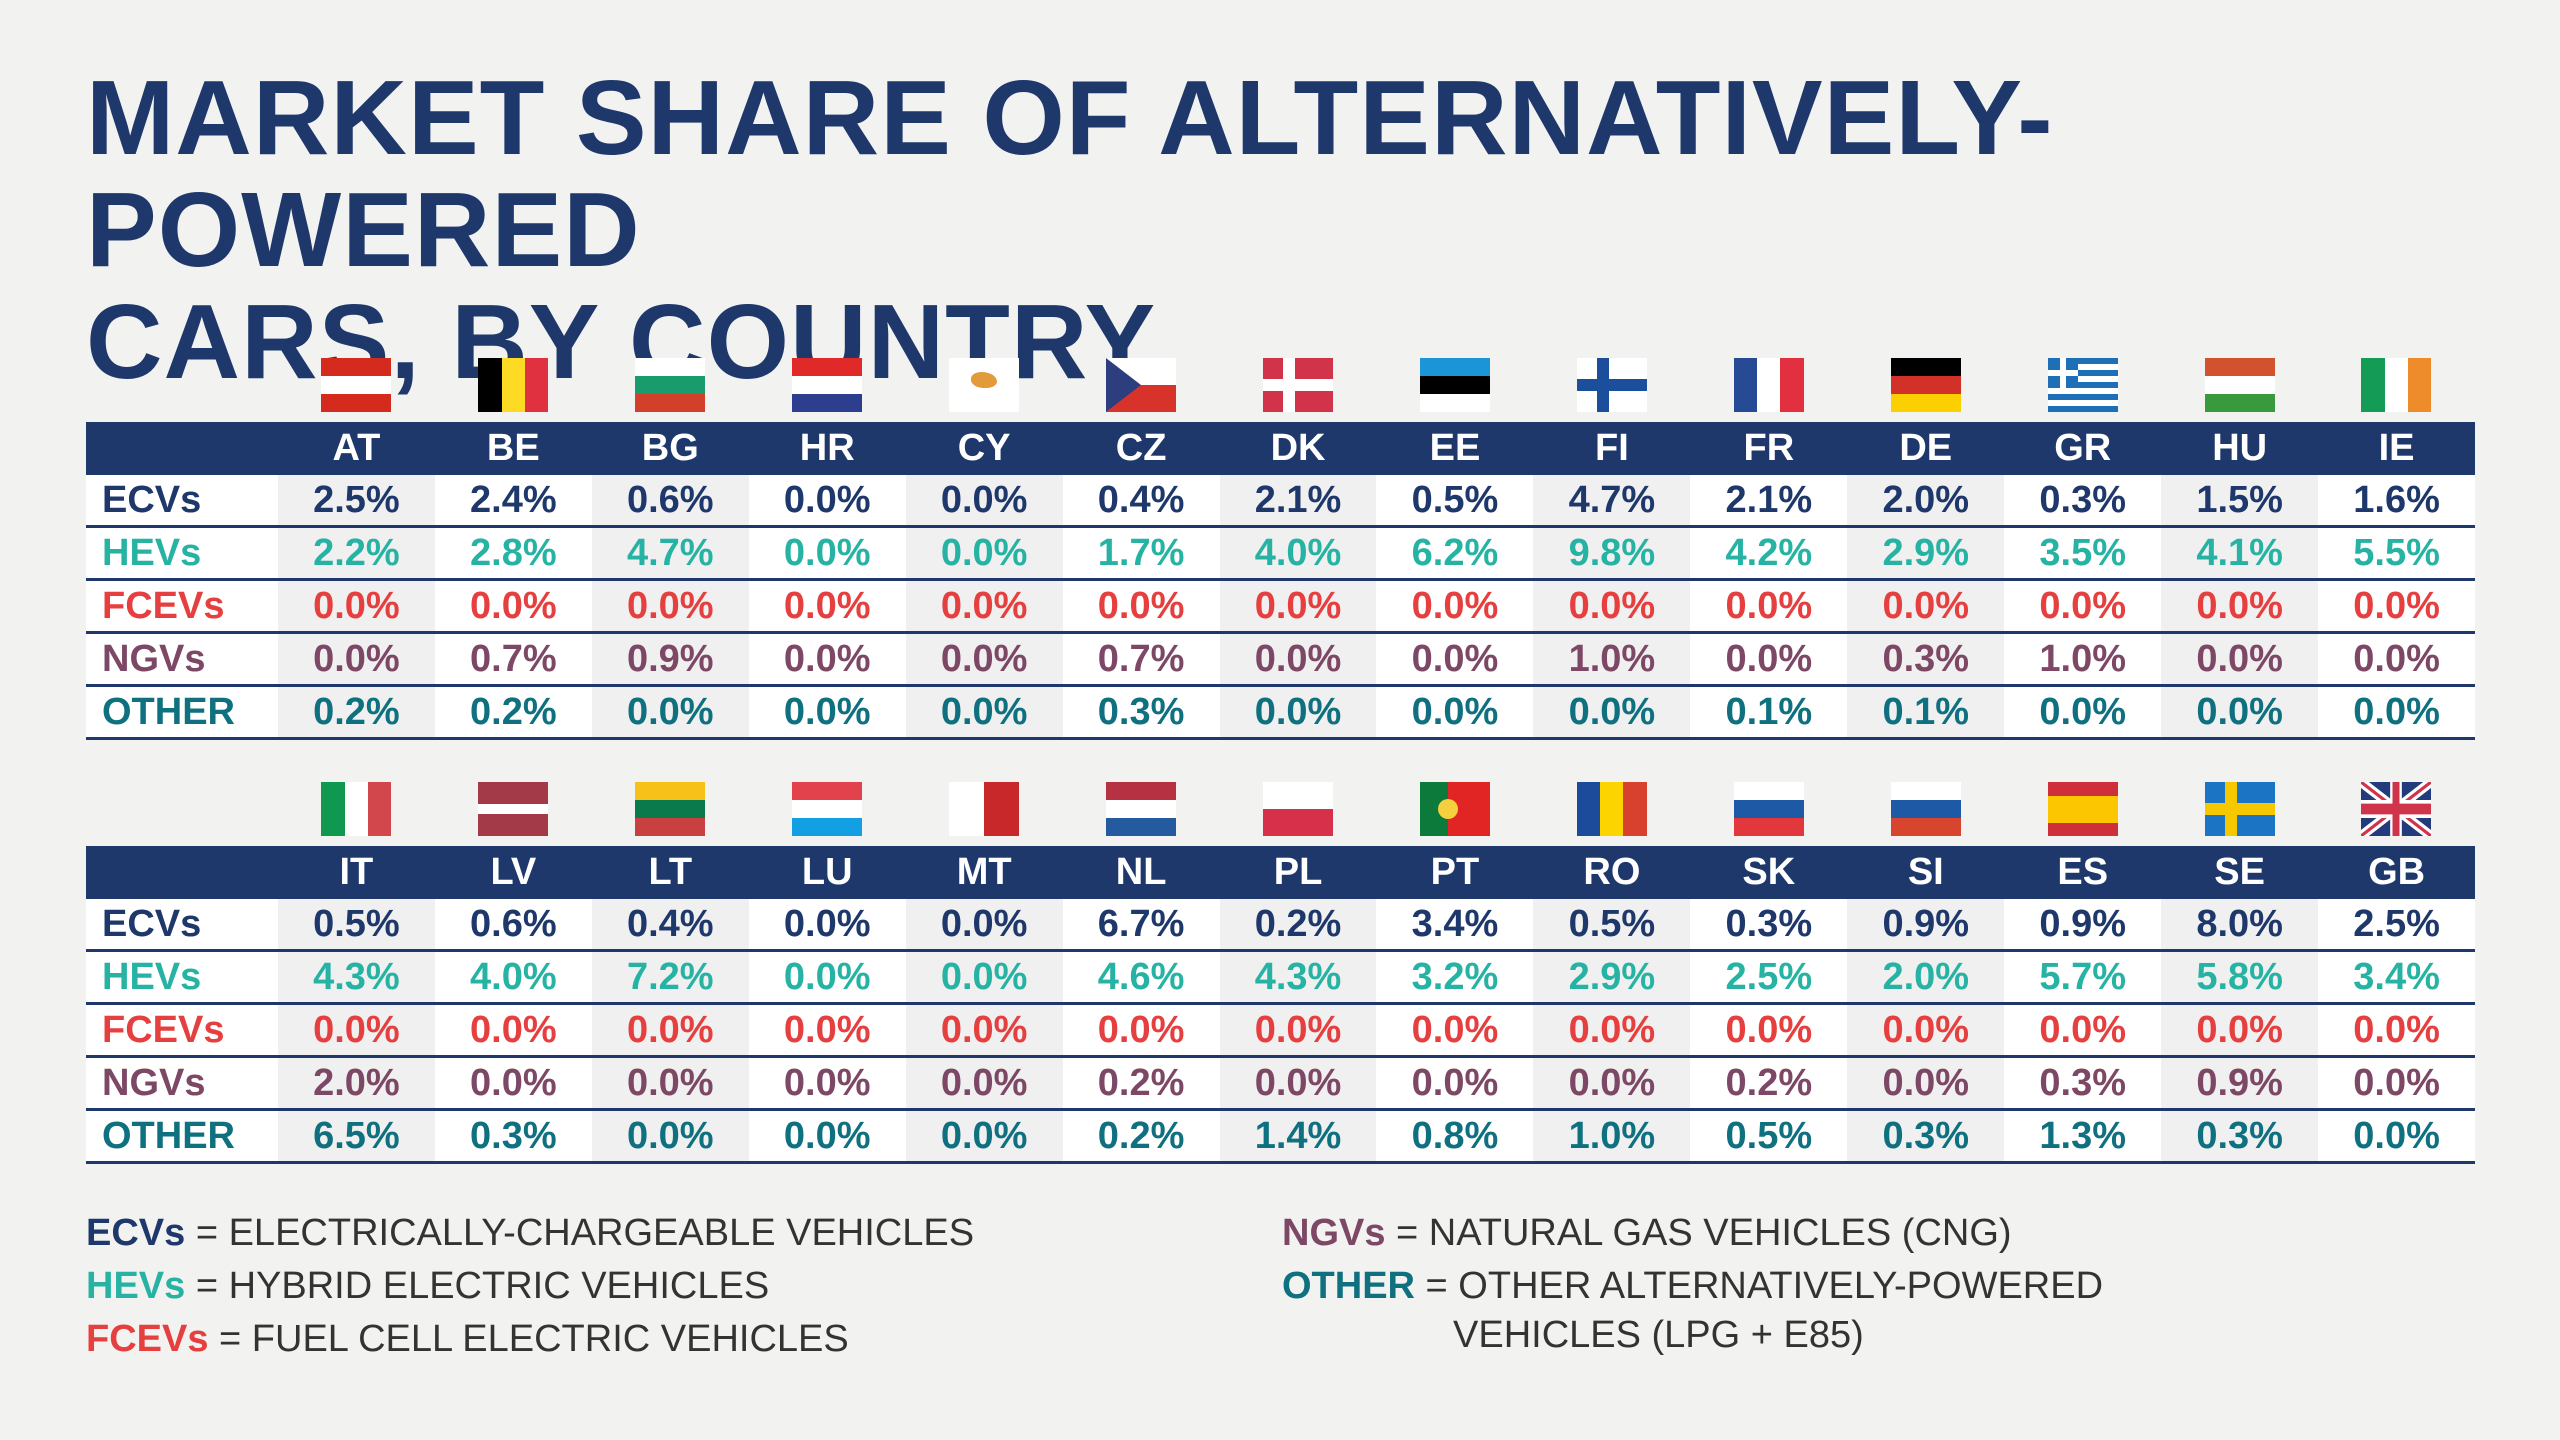 This screenshot has height=1440, width=2560. I want to click on country-code: EE, so click(1455, 448).